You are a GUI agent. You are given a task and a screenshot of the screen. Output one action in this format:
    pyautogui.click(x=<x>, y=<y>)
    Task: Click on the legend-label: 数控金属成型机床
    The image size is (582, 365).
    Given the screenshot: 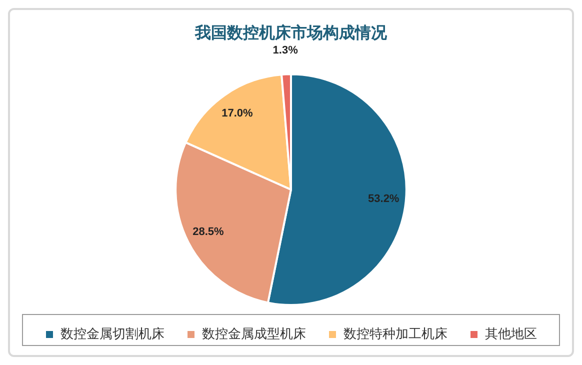 What is the action you would take?
    pyautogui.click(x=254, y=334)
    